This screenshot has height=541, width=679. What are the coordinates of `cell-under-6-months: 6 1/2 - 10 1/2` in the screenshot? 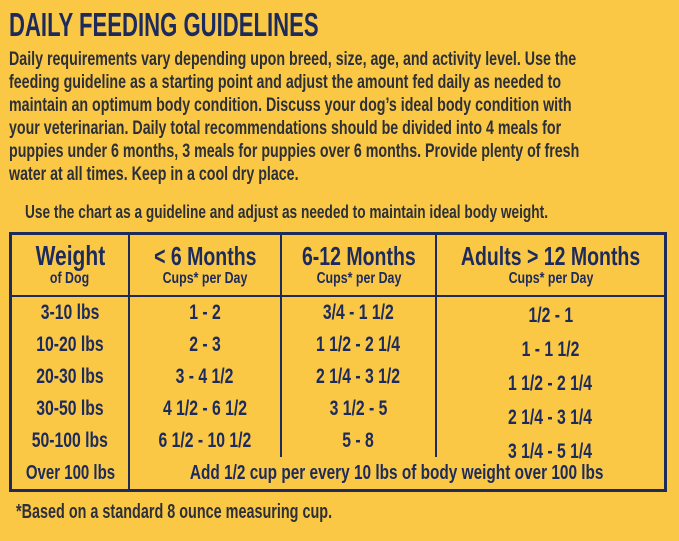 It's located at (206, 441).